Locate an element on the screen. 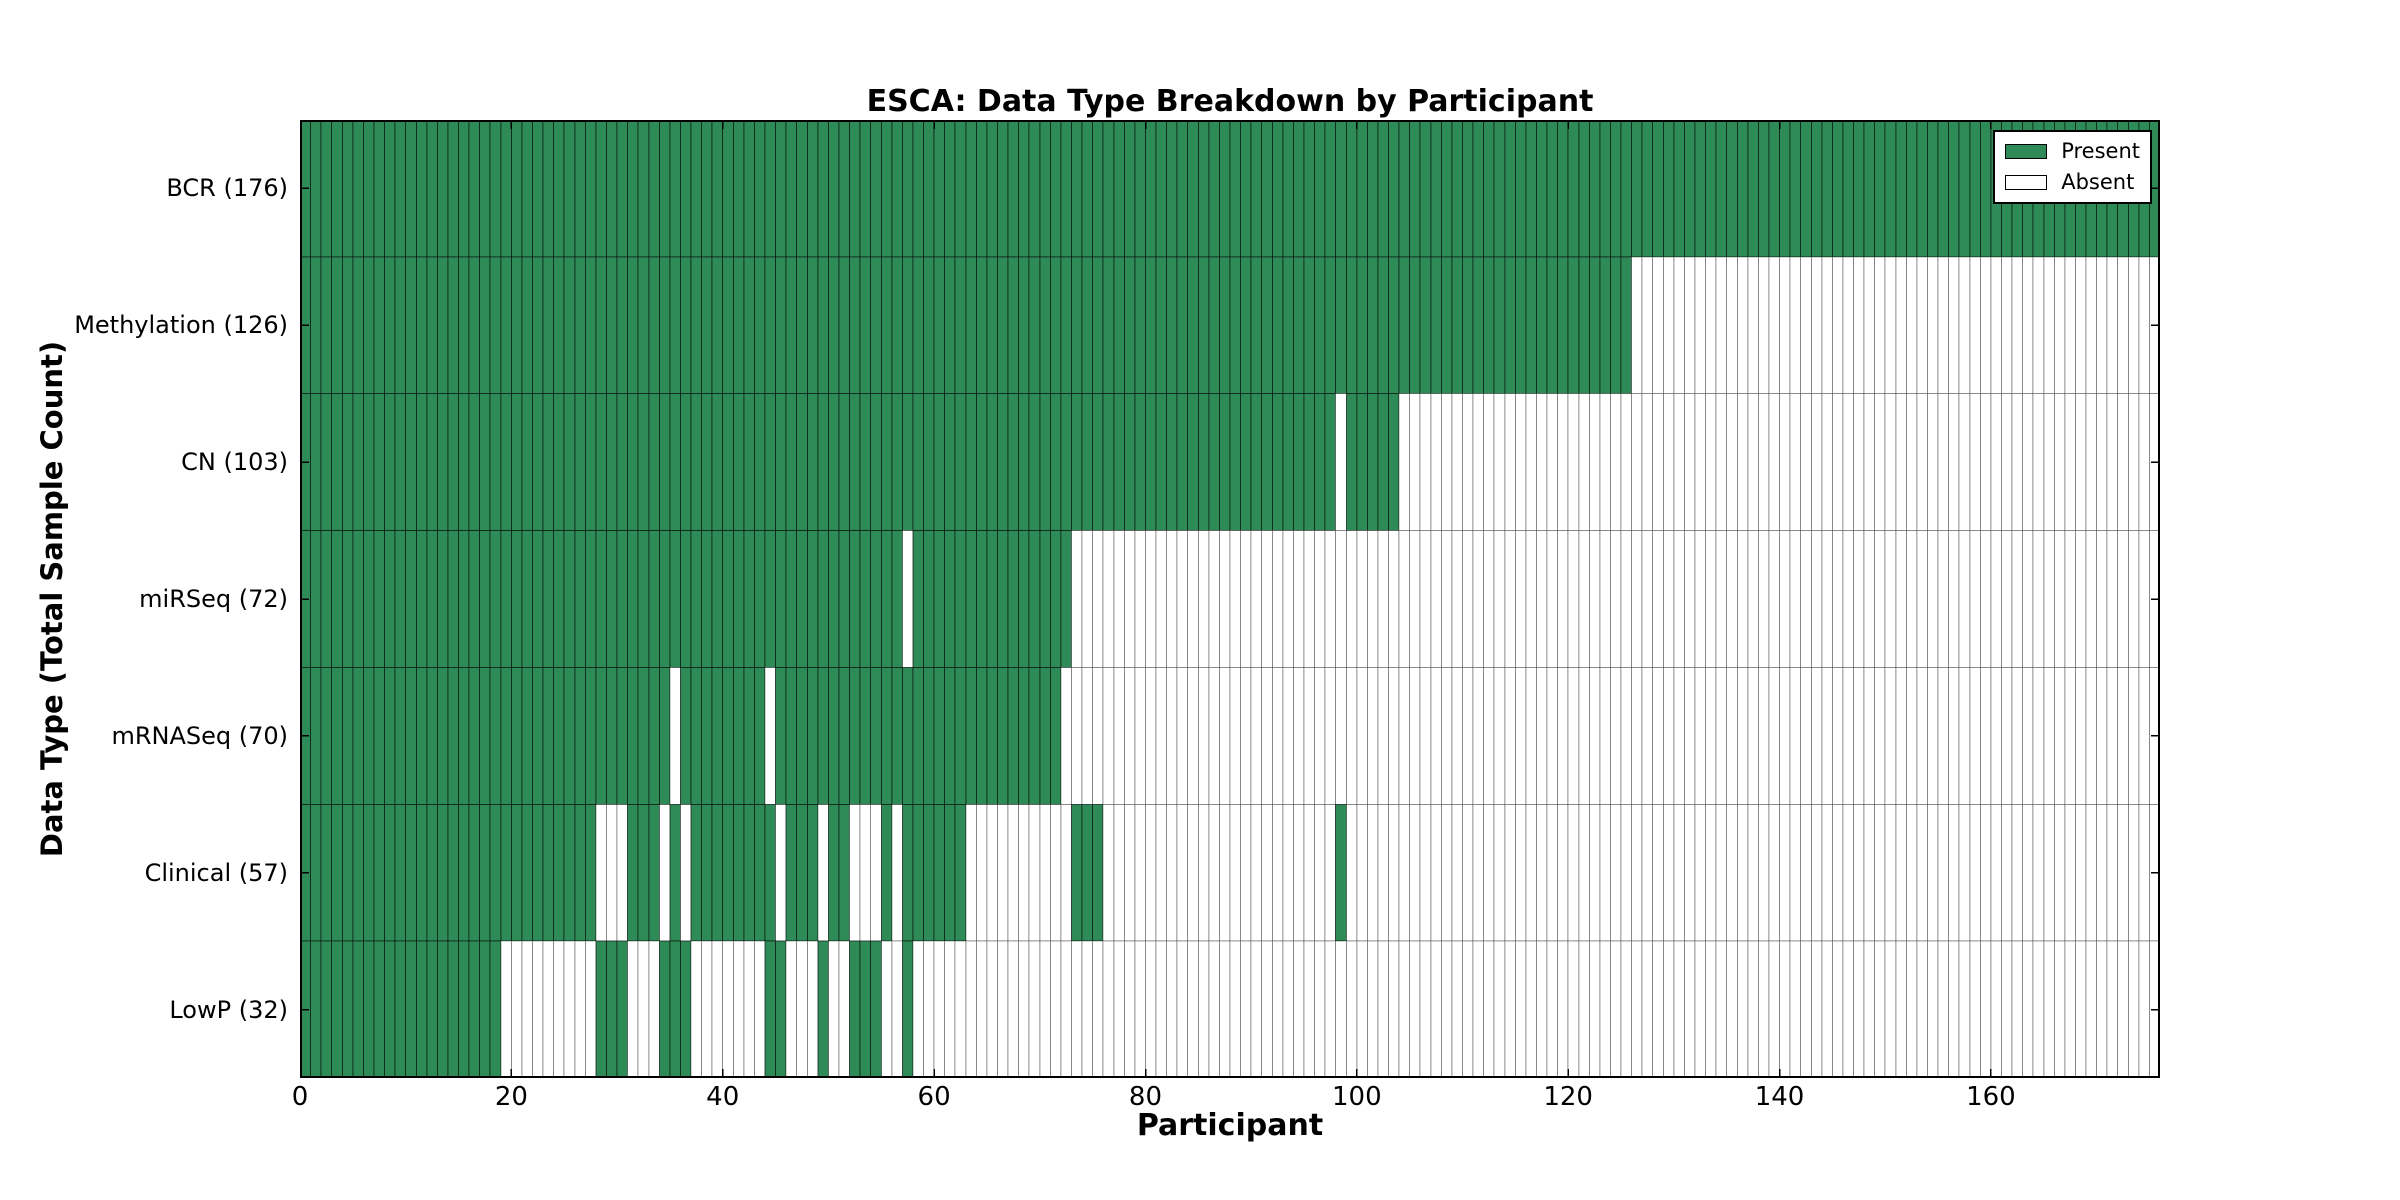 The height and width of the screenshot is (1200, 2400). row-miRSeq is located at coordinates (1230, 599).